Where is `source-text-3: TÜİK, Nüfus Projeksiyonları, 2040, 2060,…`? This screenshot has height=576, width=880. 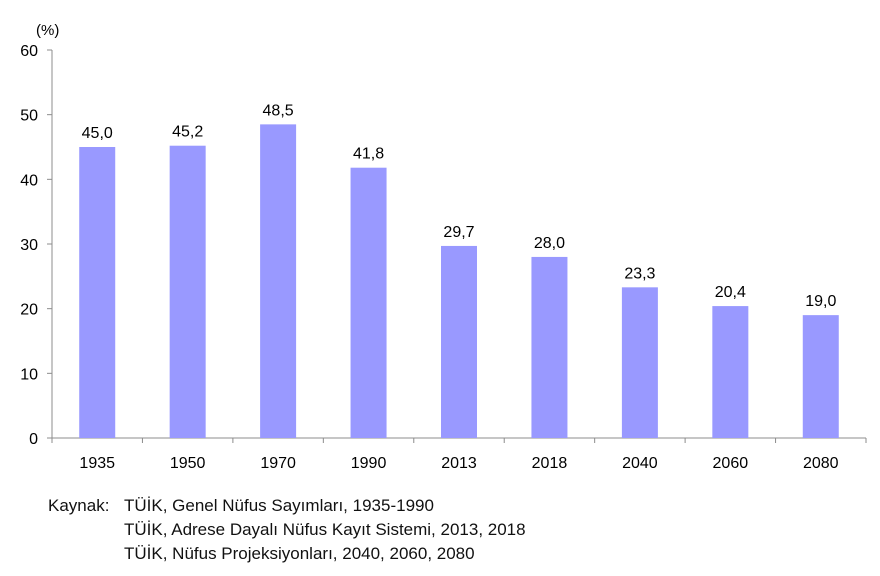
source-text-3: TÜİK, Nüfus Projeksiyonları, 2040, 2060,… is located at coordinates (299, 553).